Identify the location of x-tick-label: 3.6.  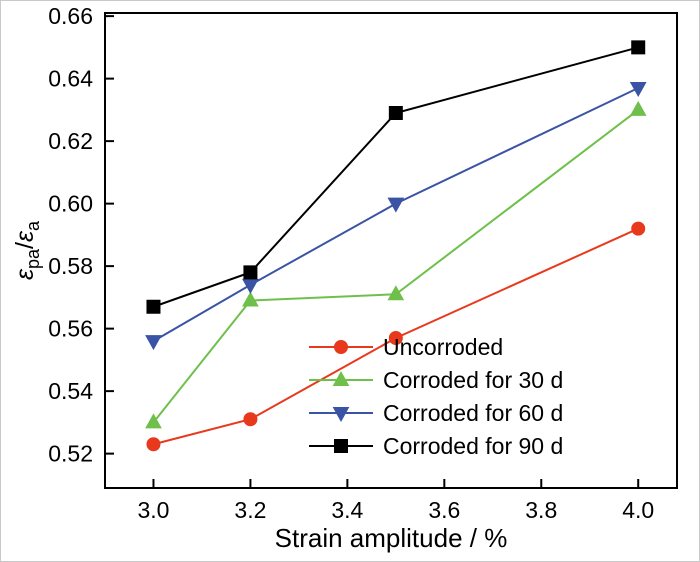
(444, 510).